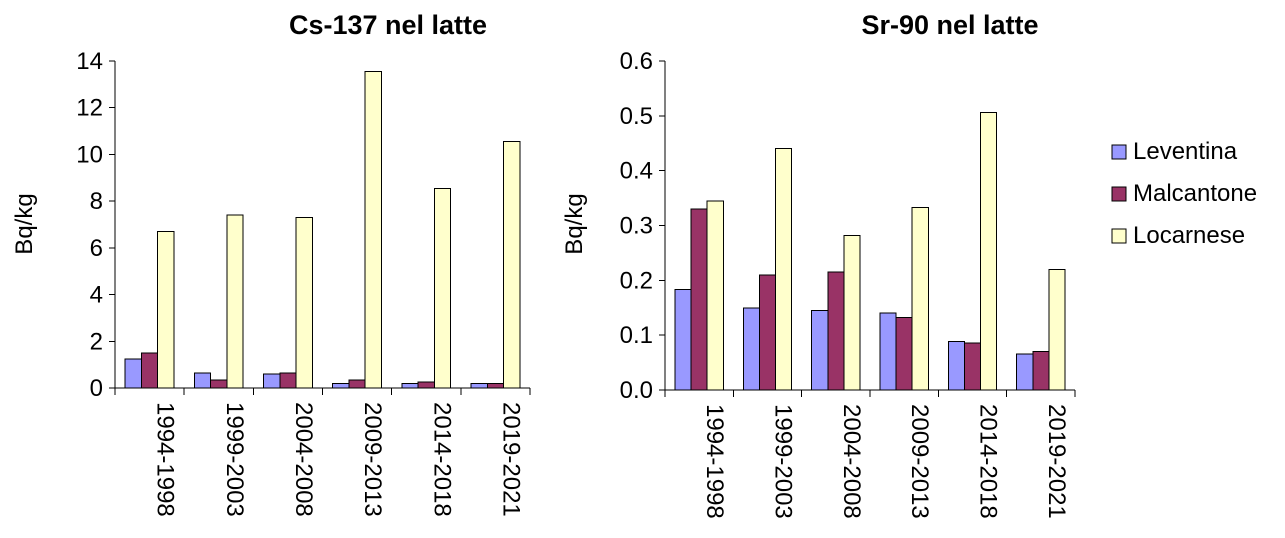  I want to click on y-tick-label: 0.1, so click(636, 335).